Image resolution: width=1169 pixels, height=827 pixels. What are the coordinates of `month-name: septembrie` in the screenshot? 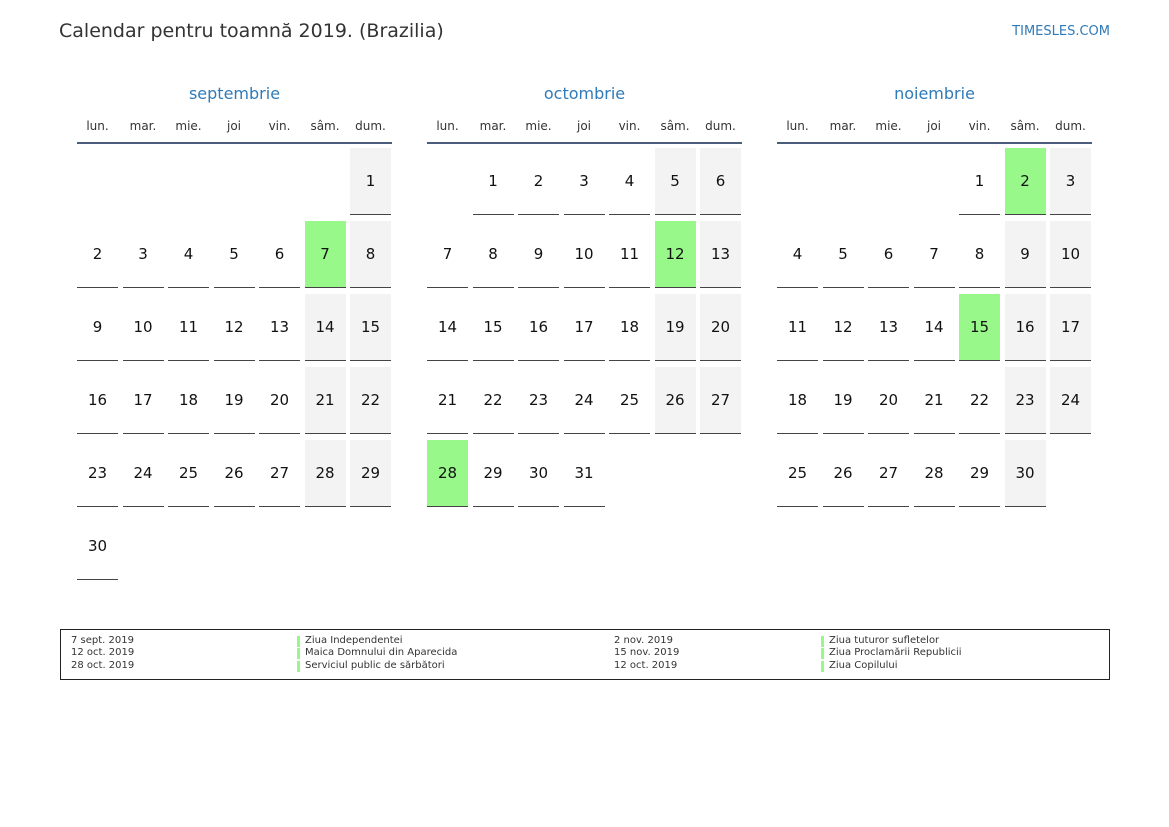 It's located at (234, 93).